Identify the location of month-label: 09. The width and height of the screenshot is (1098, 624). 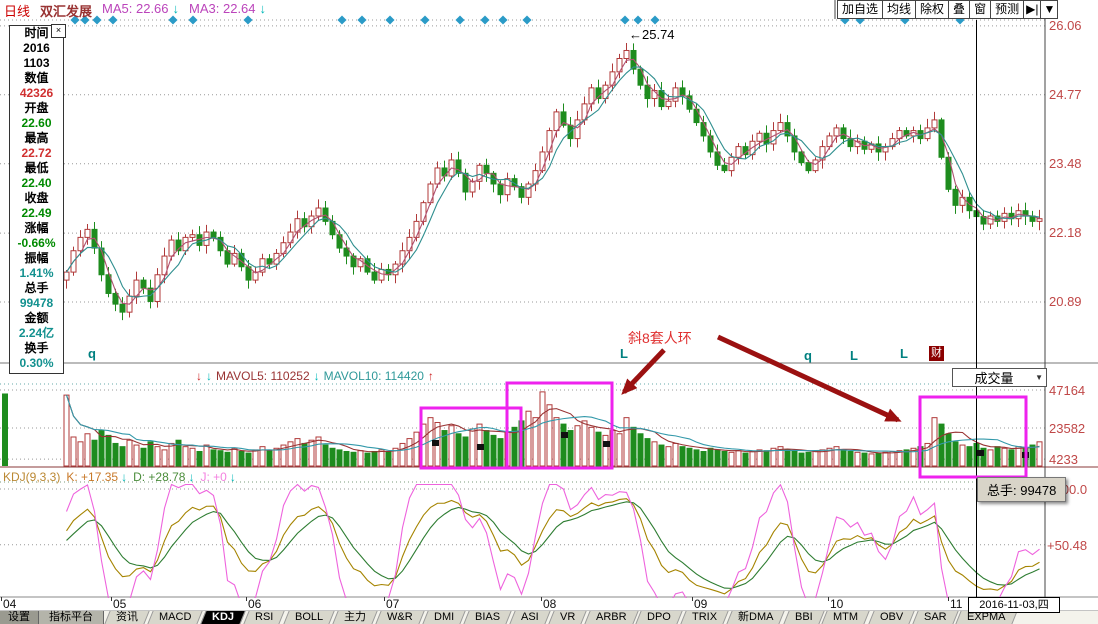
(701, 604).